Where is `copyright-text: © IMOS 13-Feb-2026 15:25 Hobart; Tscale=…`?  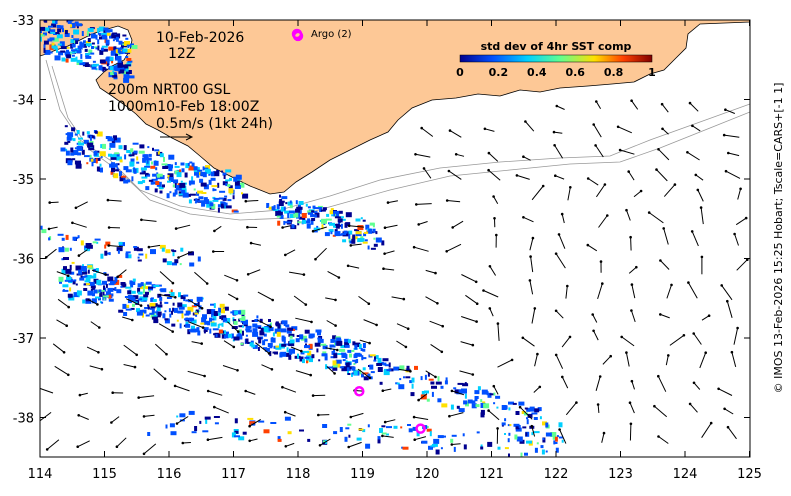
copyright-text: © IMOS 13-Feb-2026 15:25 Hobart; Tscale=… is located at coordinates (778, 238).